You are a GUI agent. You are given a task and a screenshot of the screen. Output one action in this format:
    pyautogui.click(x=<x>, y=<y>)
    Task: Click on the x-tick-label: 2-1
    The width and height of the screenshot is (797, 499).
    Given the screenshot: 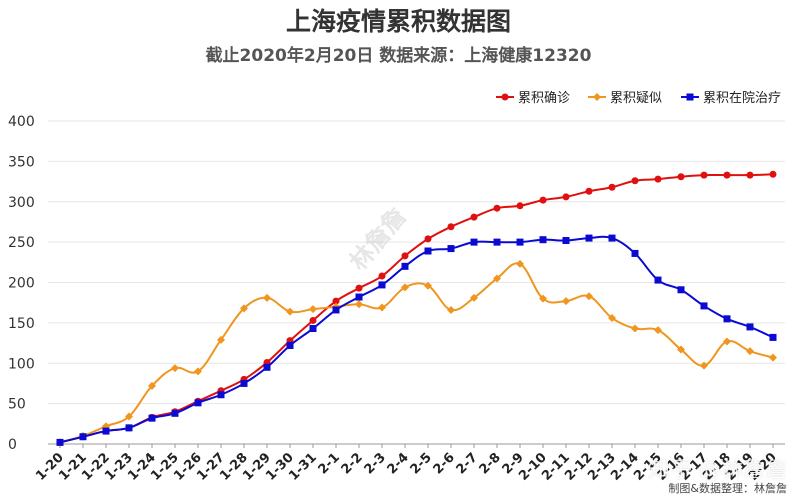 What is the action you would take?
    pyautogui.click(x=329, y=463)
    